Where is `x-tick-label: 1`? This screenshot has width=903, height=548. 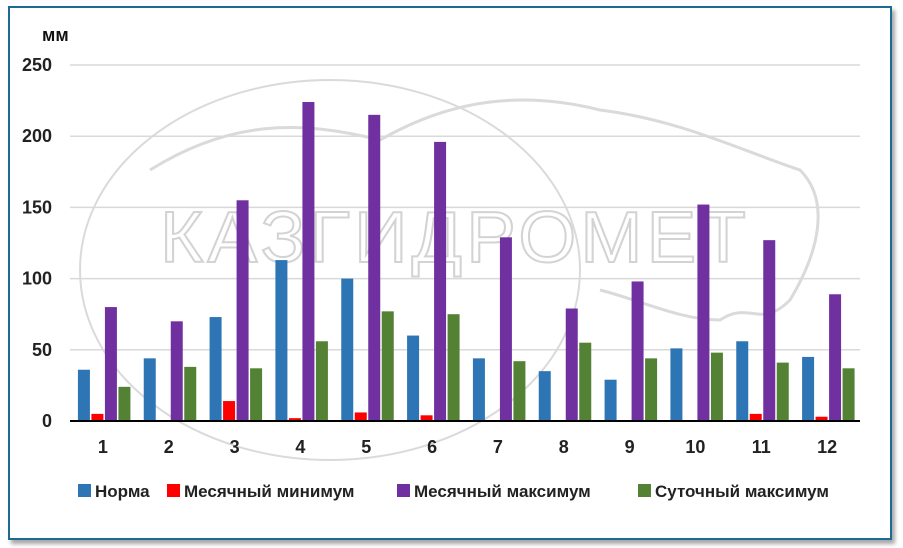 x-tick-label: 1 is located at coordinates (103, 447).